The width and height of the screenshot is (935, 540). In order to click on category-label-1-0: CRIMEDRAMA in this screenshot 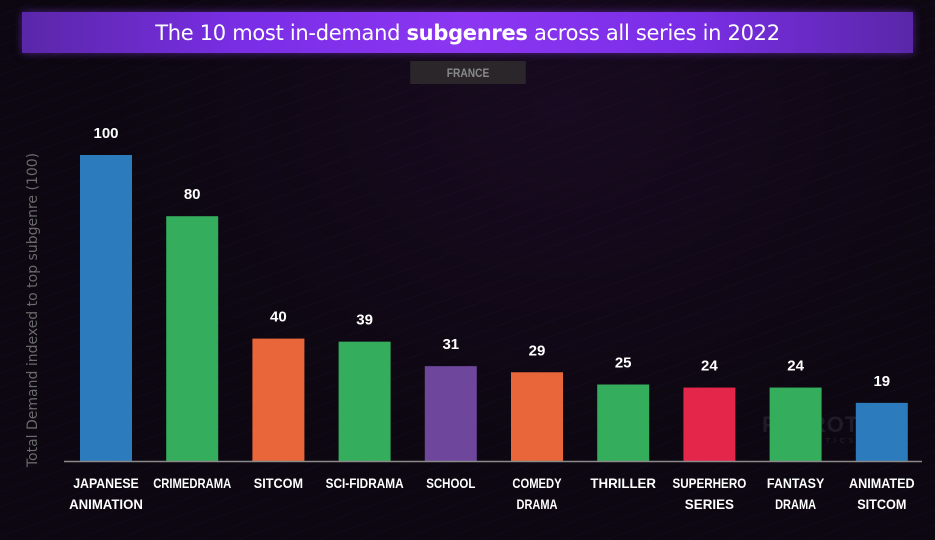, I will do `click(192, 483)`.